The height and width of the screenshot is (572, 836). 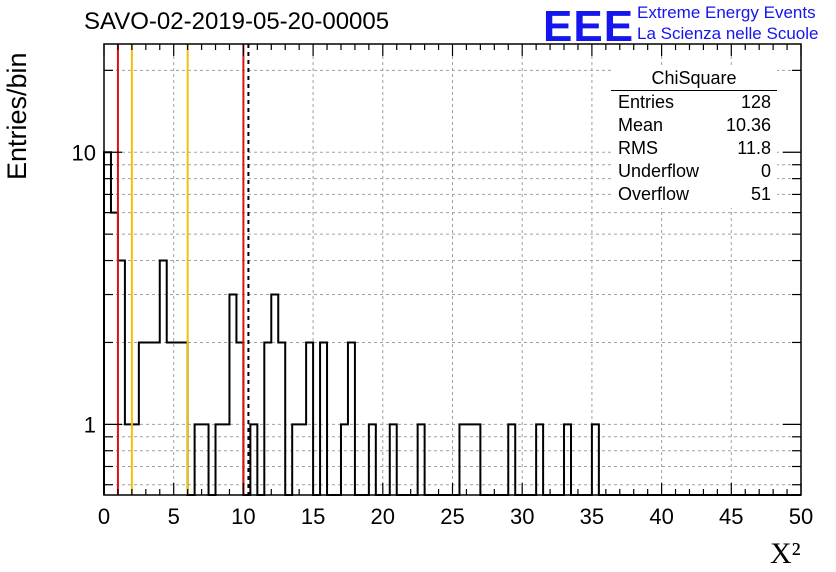 I want to click on stats-label: Overflow, so click(x=654, y=194).